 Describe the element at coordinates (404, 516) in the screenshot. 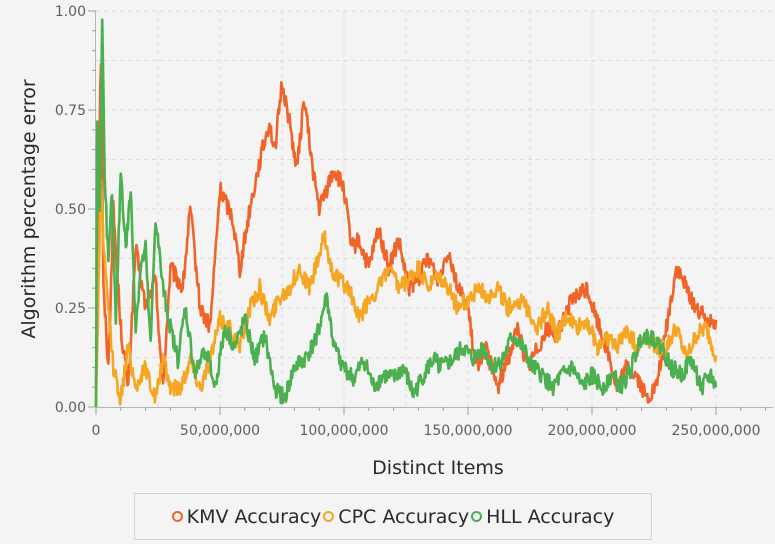

I see `legend-label-cpc: CPC Accuracy` at that location.